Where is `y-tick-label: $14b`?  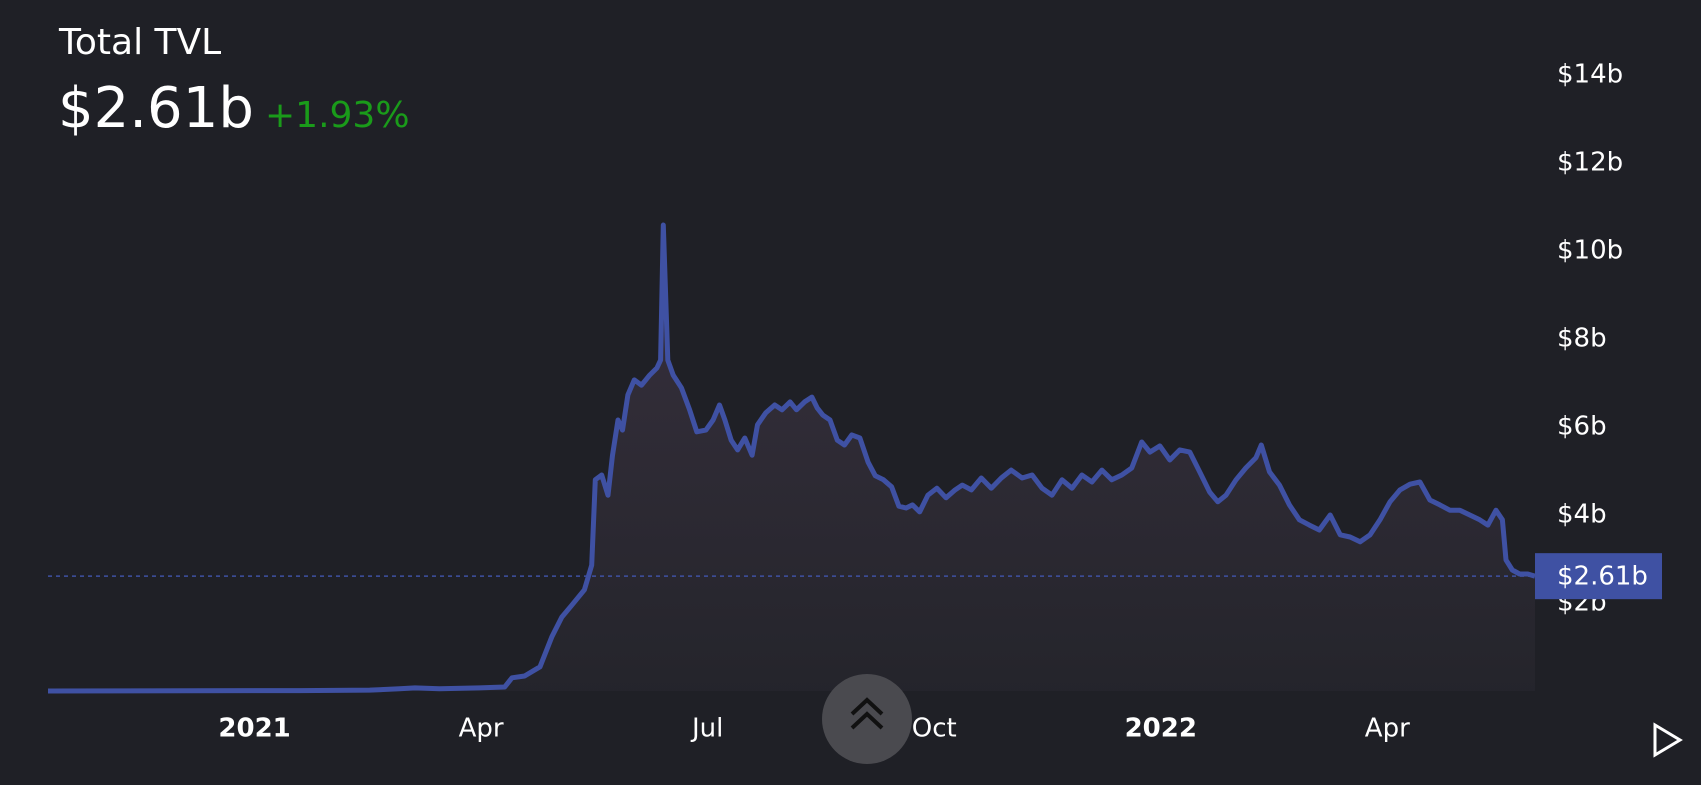
y-tick-label: $14b is located at coordinates (1590, 75).